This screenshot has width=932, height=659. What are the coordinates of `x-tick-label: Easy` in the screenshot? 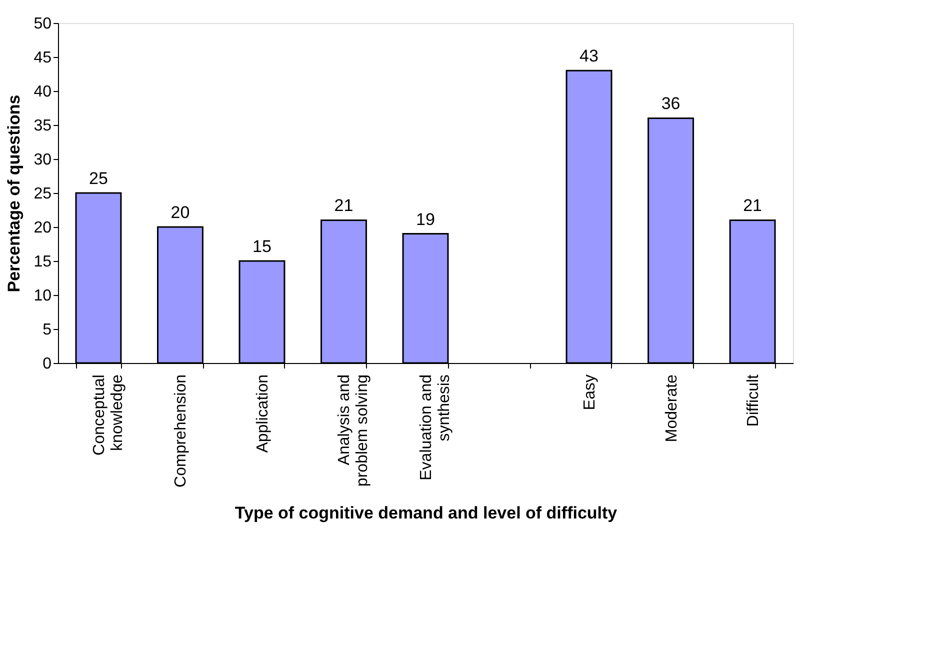 It's located at (590, 392).